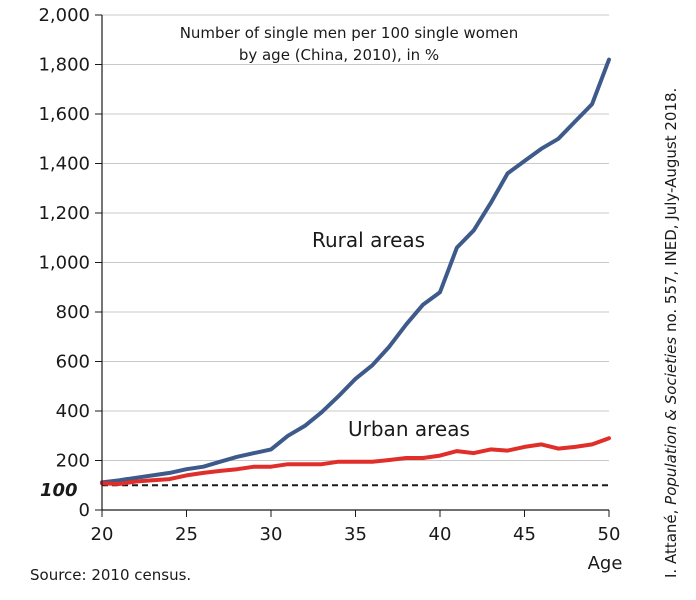 The image size is (696, 600). What do you see at coordinates (102, 534) in the screenshot?
I see `x-tick-label: 20` at bounding box center [102, 534].